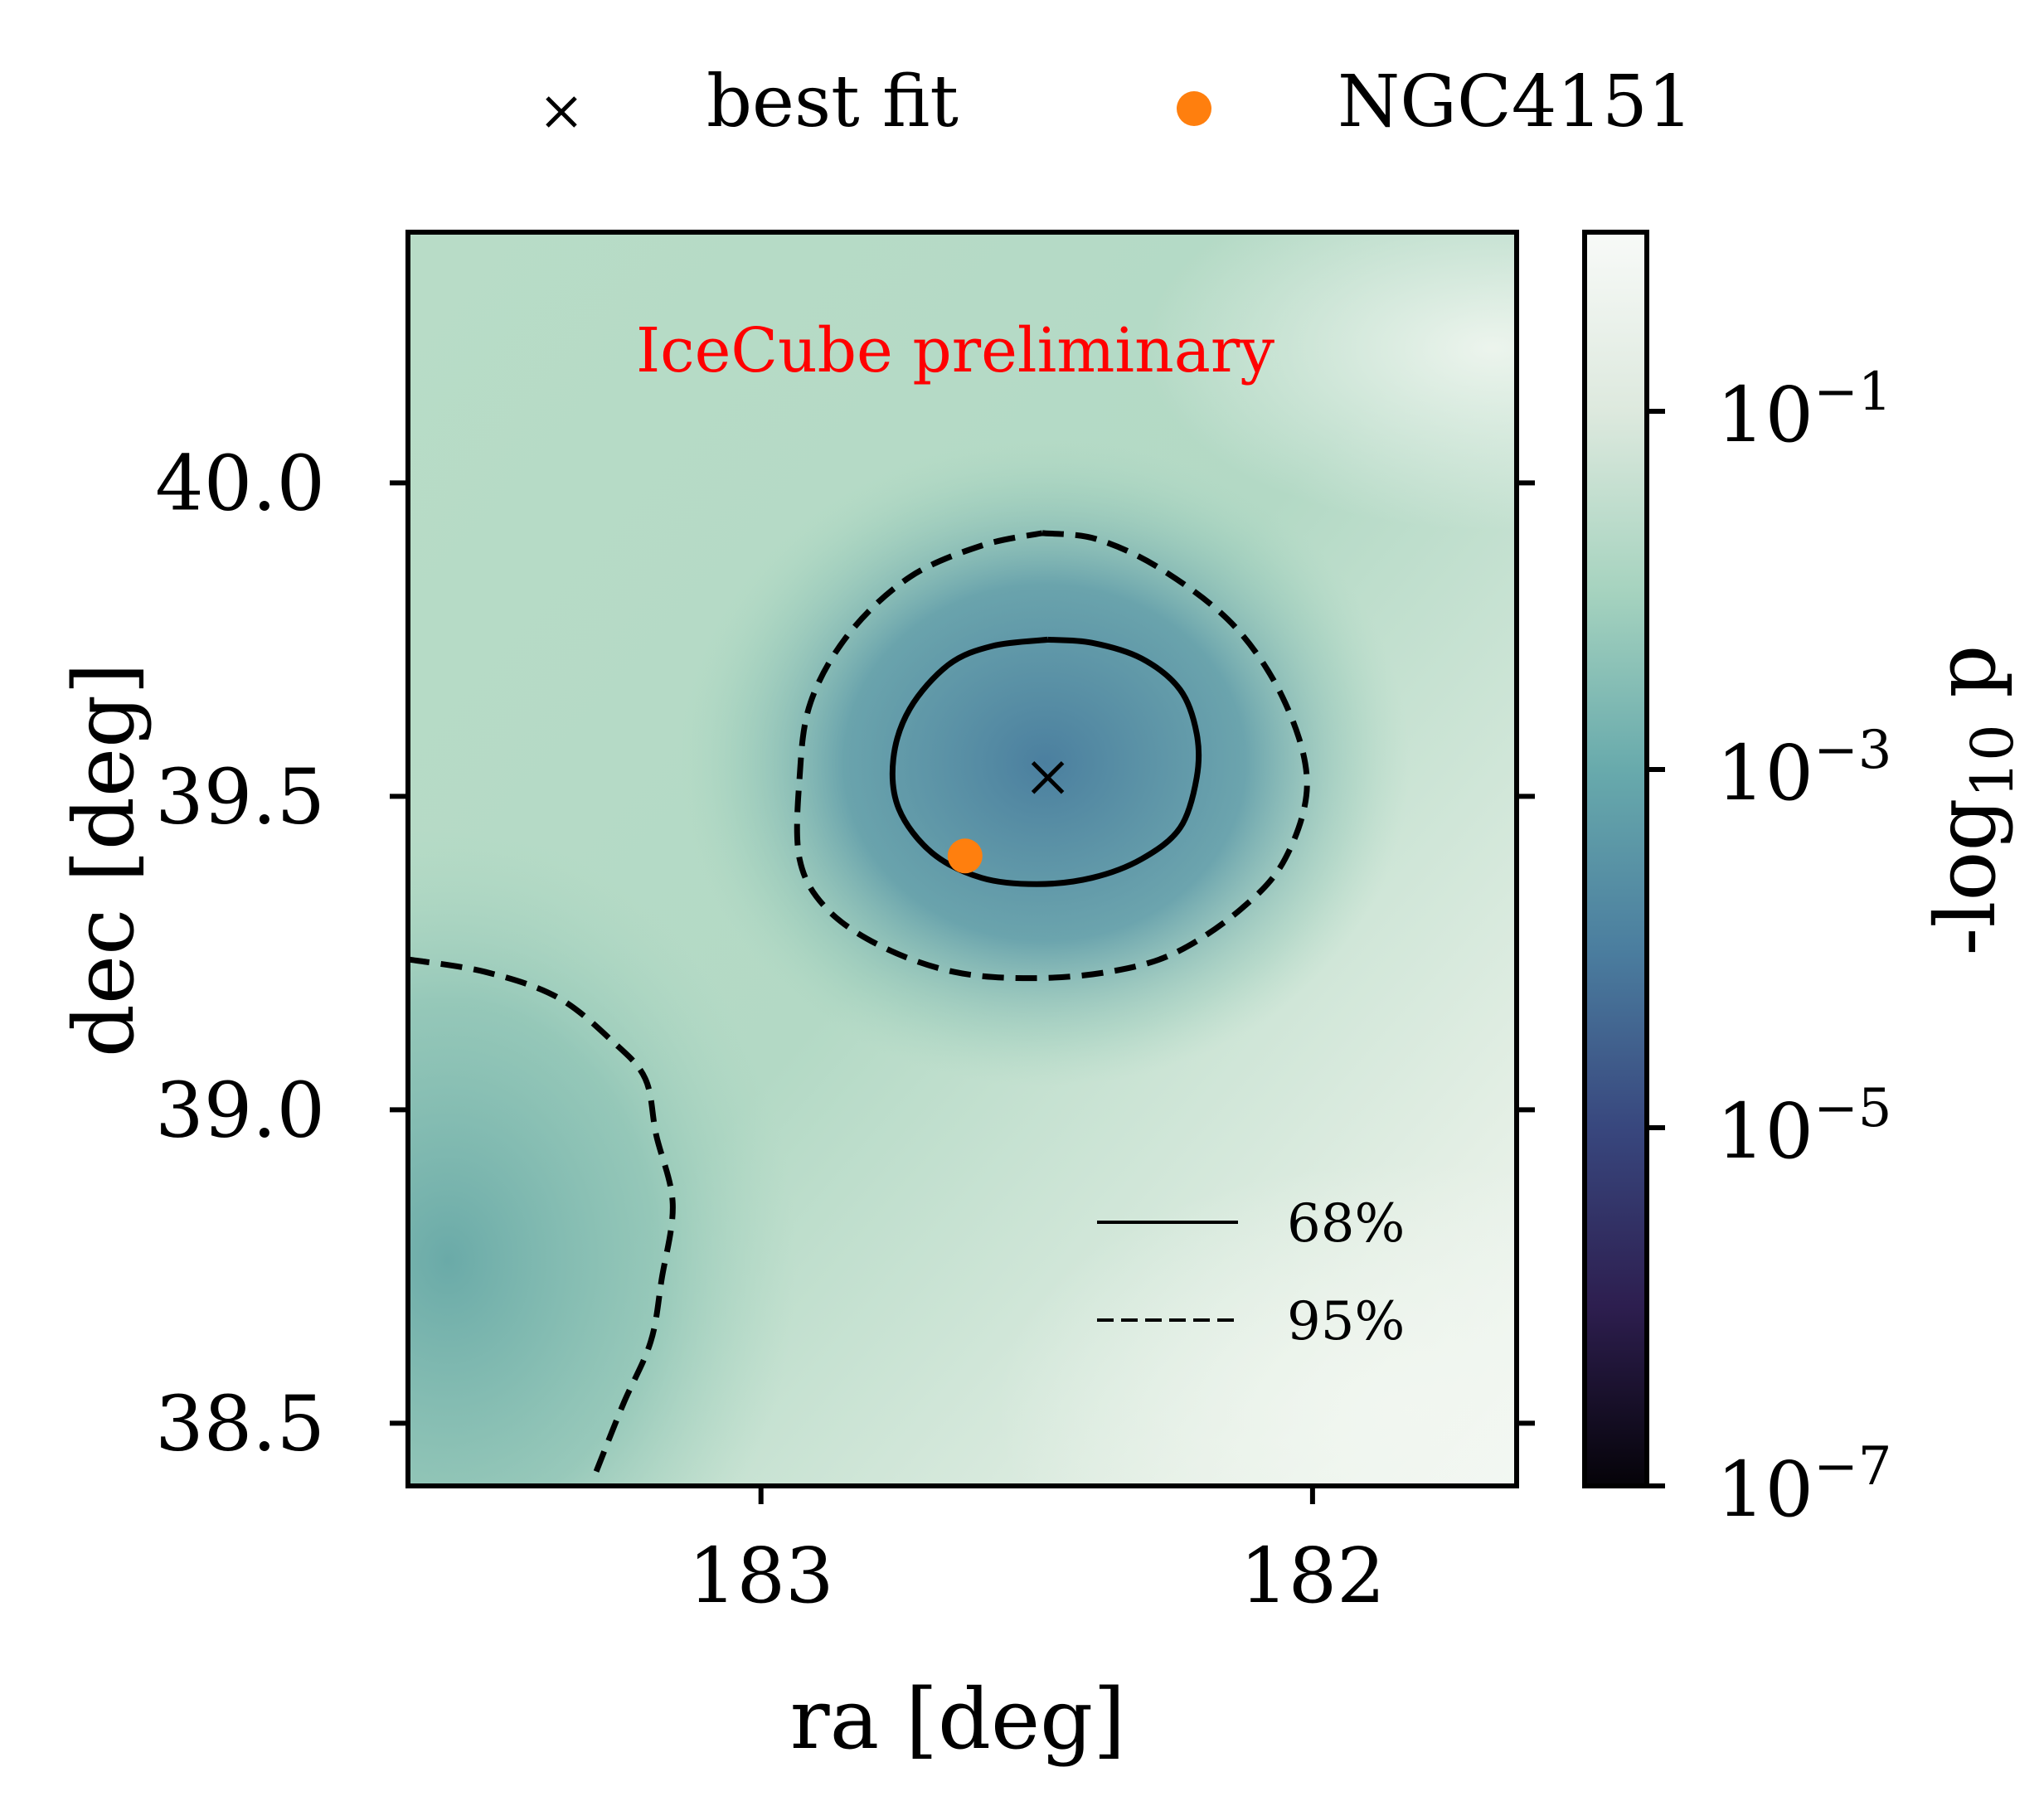 Image resolution: width=2044 pixels, height=1806 pixels. Describe the element at coordinates (1769, 948) in the screenshot. I see `colorbar-ticks: 10−110−310−510−7` at that location.